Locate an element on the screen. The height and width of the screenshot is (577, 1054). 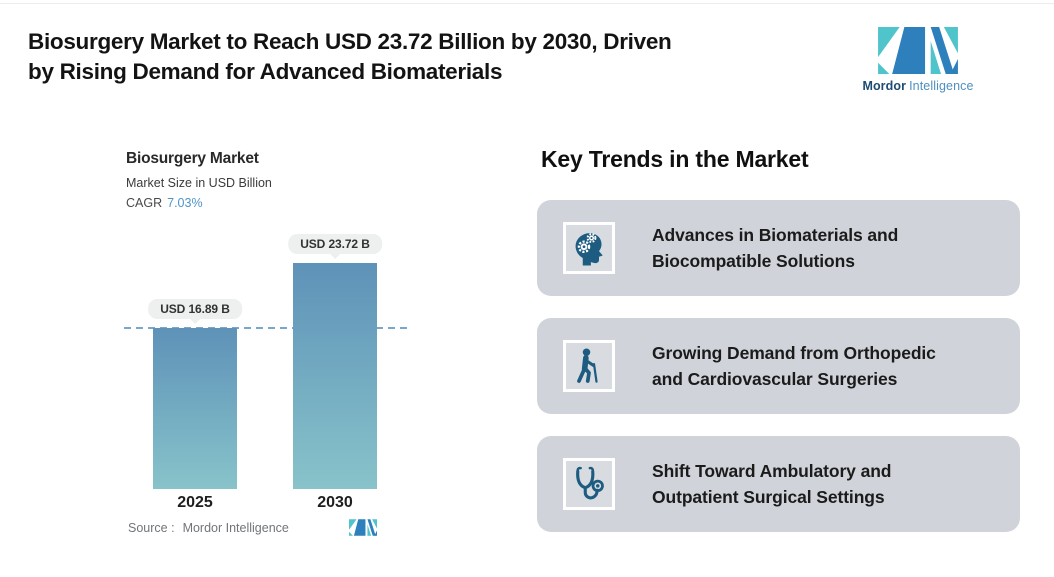
reference-dashed-line is located at coordinates (266, 328).